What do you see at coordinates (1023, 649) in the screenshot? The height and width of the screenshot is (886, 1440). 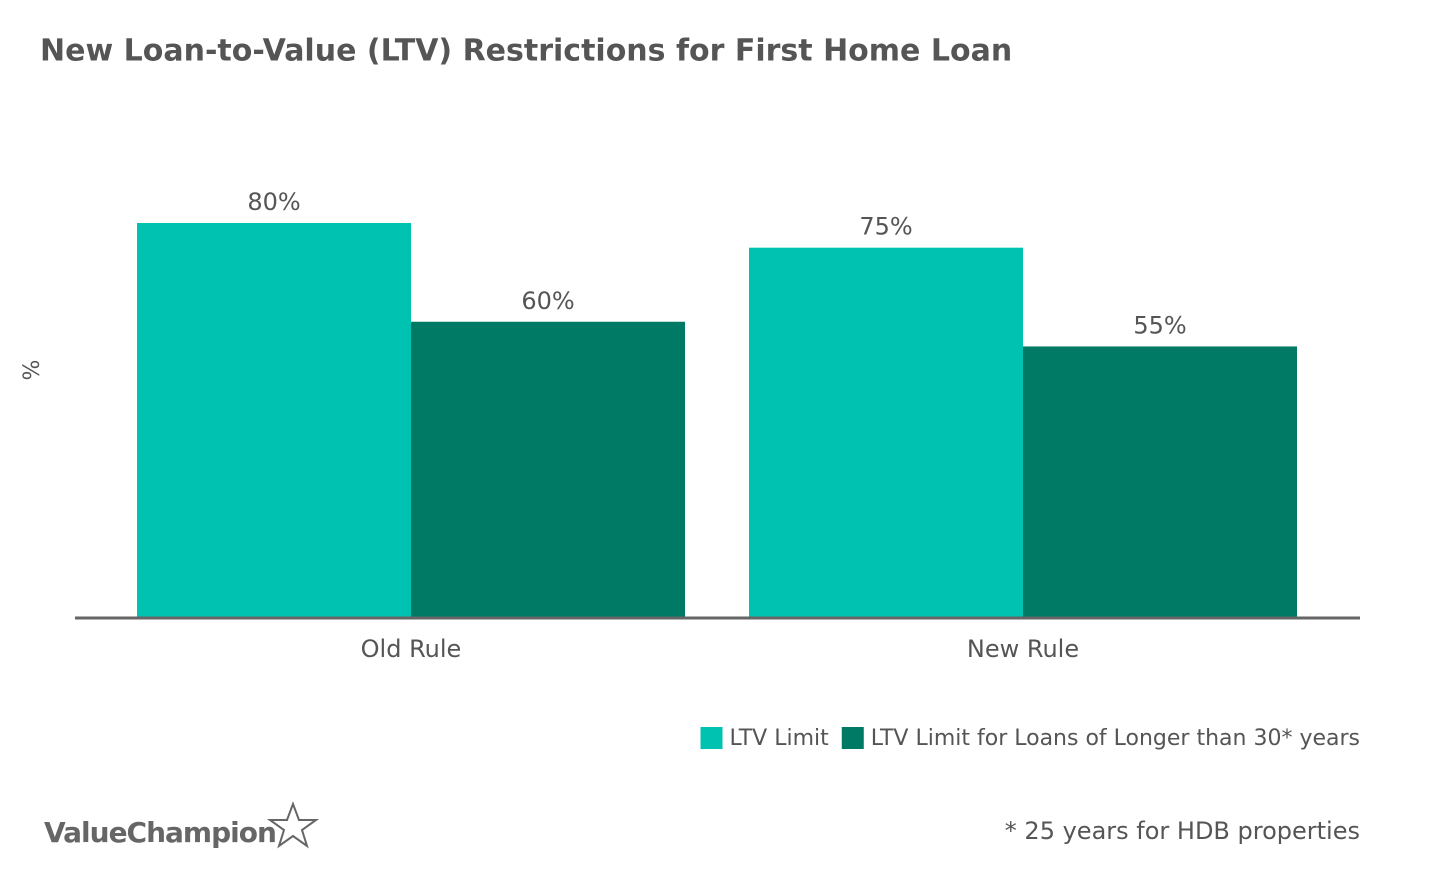 I see `x-tick-label: New Rule` at bounding box center [1023, 649].